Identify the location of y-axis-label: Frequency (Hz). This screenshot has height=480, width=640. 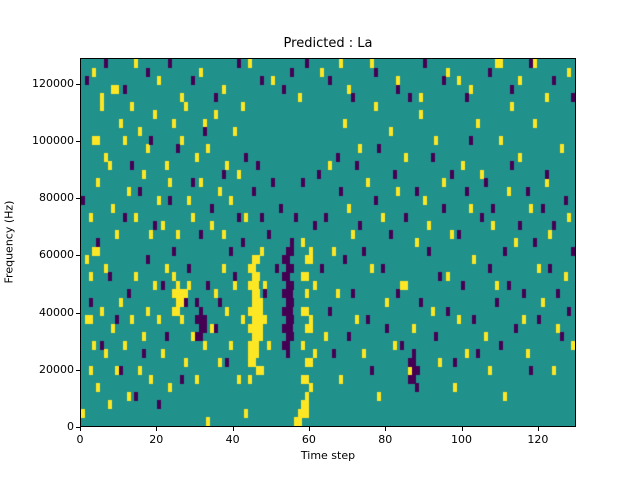
(9, 242).